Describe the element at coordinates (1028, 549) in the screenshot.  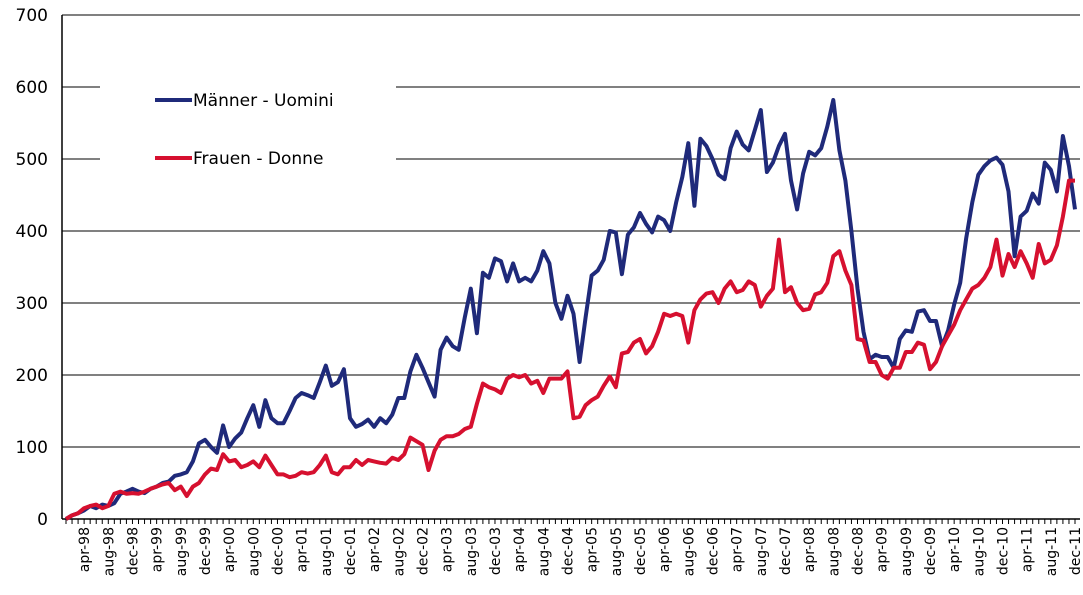
I see `x-tick-label: apr-11` at that location.